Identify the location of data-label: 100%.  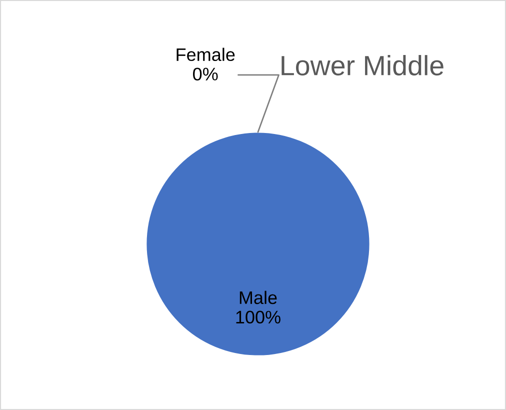
(258, 317).